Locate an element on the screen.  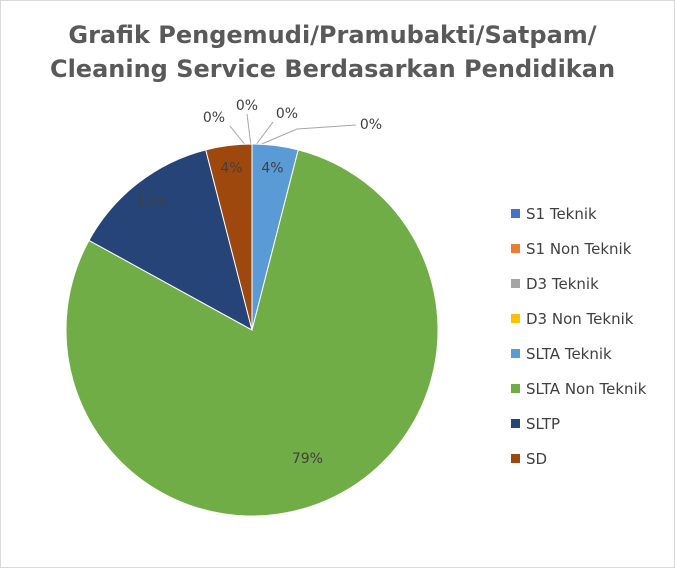
legend-label-d3-teknik: D3 Teknik is located at coordinates (562, 283).